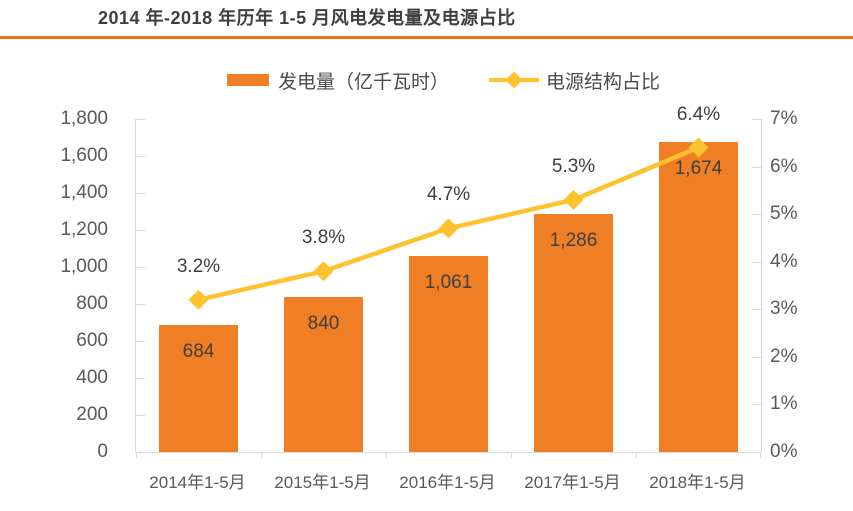  I want to click on left-axis-tick-label: 1,000, so click(84, 266).